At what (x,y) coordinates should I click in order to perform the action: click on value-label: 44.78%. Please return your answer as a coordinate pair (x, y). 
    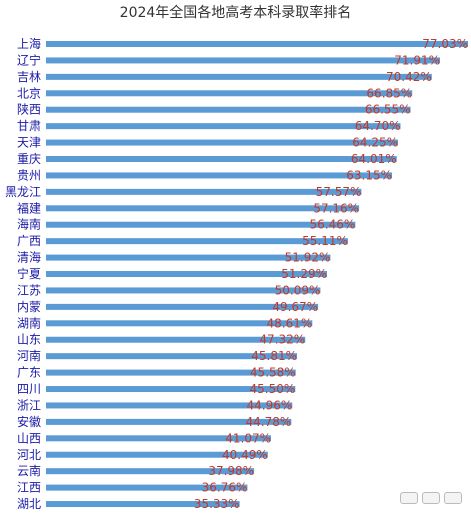
    Looking at the image, I should click on (269, 422).